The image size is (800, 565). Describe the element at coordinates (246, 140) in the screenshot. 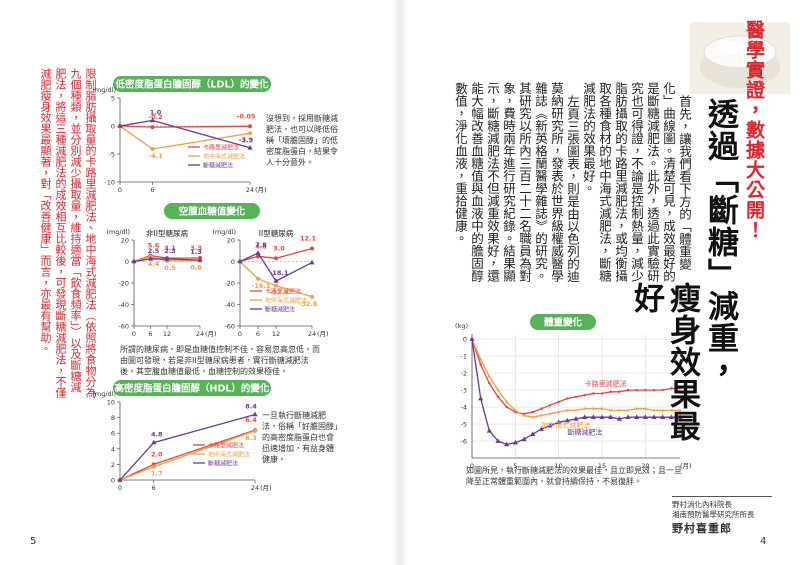

I see `value-label: -1.3` at that location.